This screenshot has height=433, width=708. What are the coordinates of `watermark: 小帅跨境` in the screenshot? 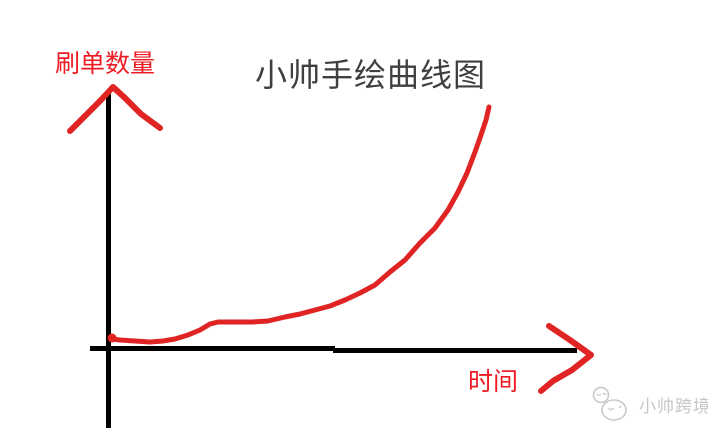 It's located at (649, 404).